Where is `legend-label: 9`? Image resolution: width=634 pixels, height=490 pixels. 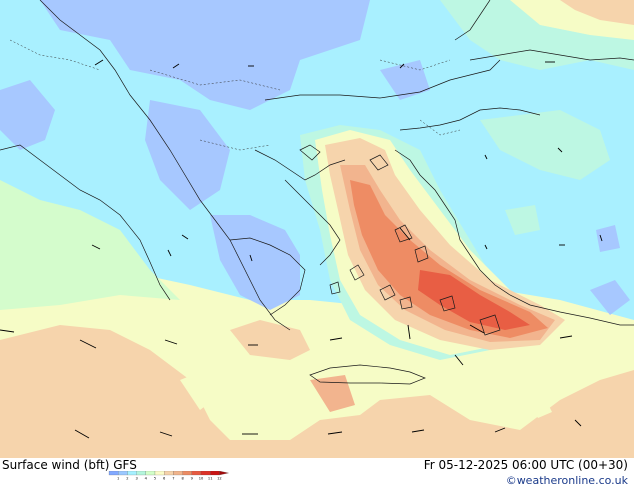 legend-label: 9 is located at coordinates (192, 478).